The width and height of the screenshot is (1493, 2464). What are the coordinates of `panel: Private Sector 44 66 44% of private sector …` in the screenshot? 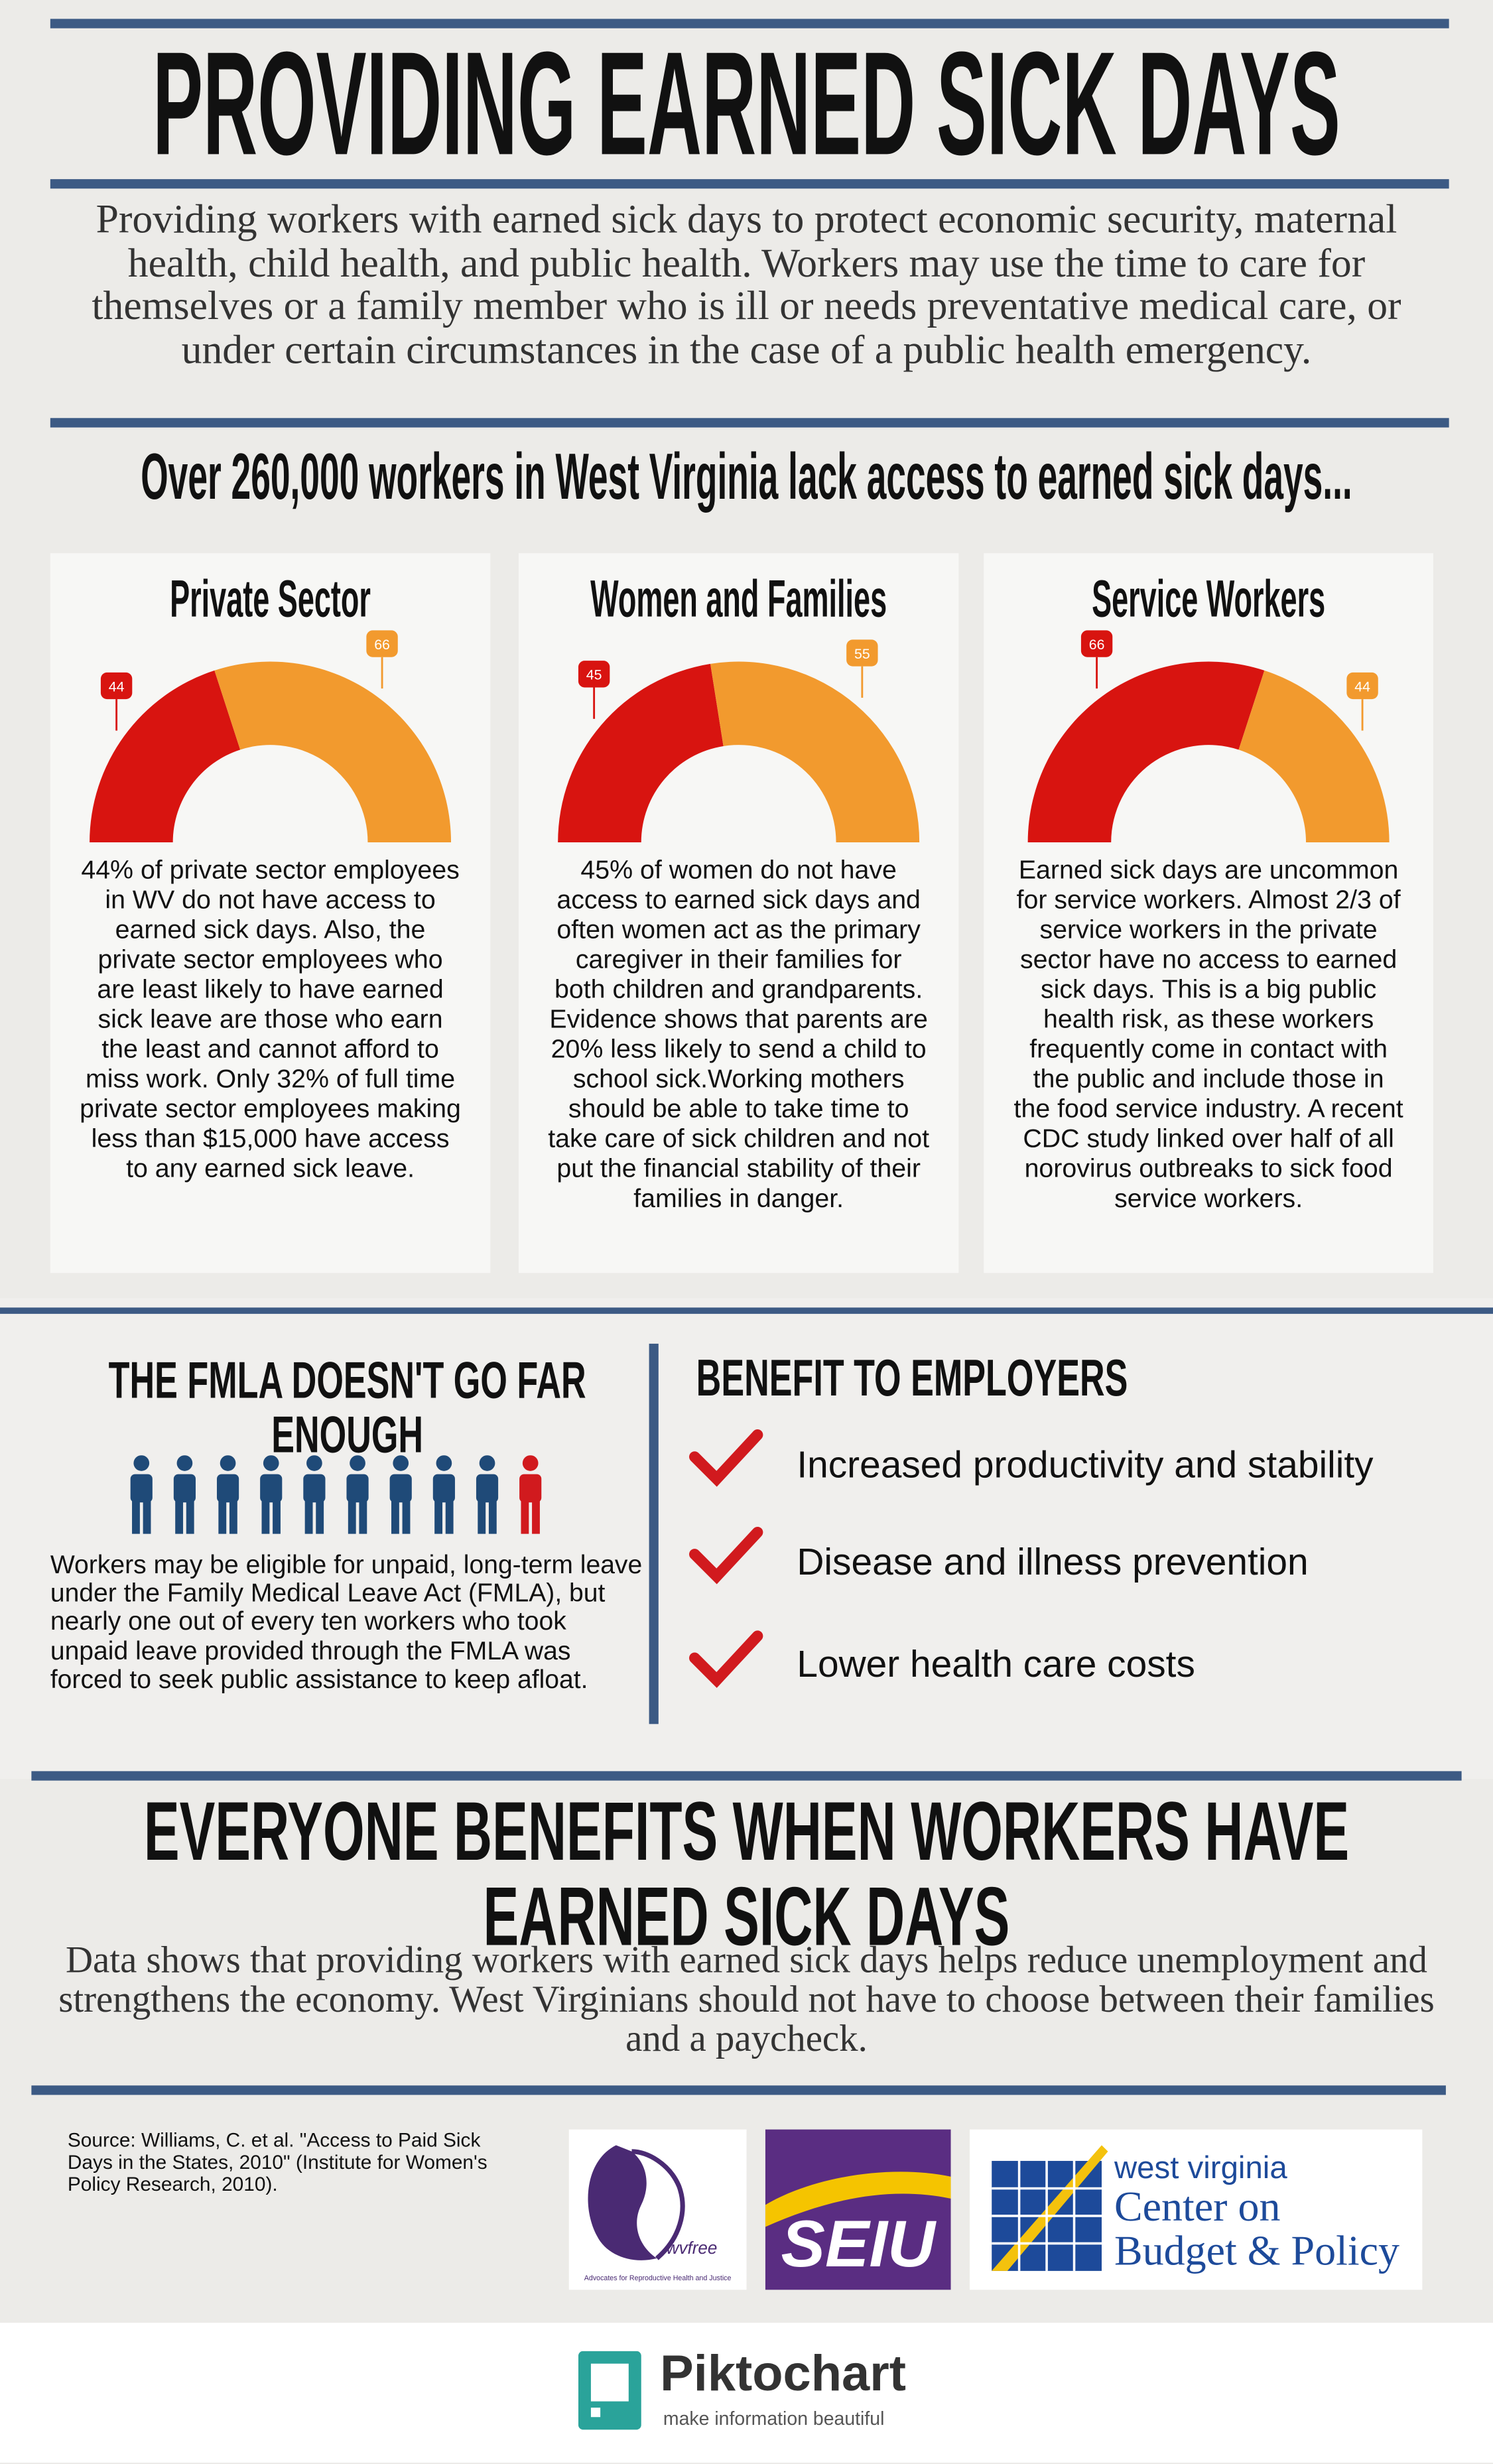 It's located at (270, 913).